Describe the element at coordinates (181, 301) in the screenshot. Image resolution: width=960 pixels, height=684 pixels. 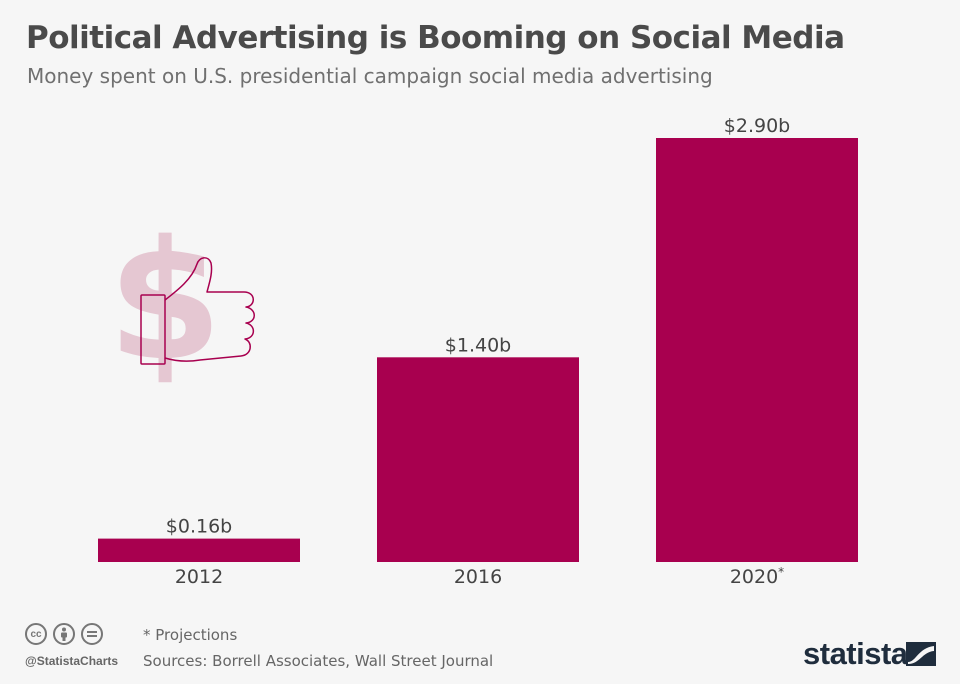
I see `dollar-thumbs-up-icon: $` at that location.